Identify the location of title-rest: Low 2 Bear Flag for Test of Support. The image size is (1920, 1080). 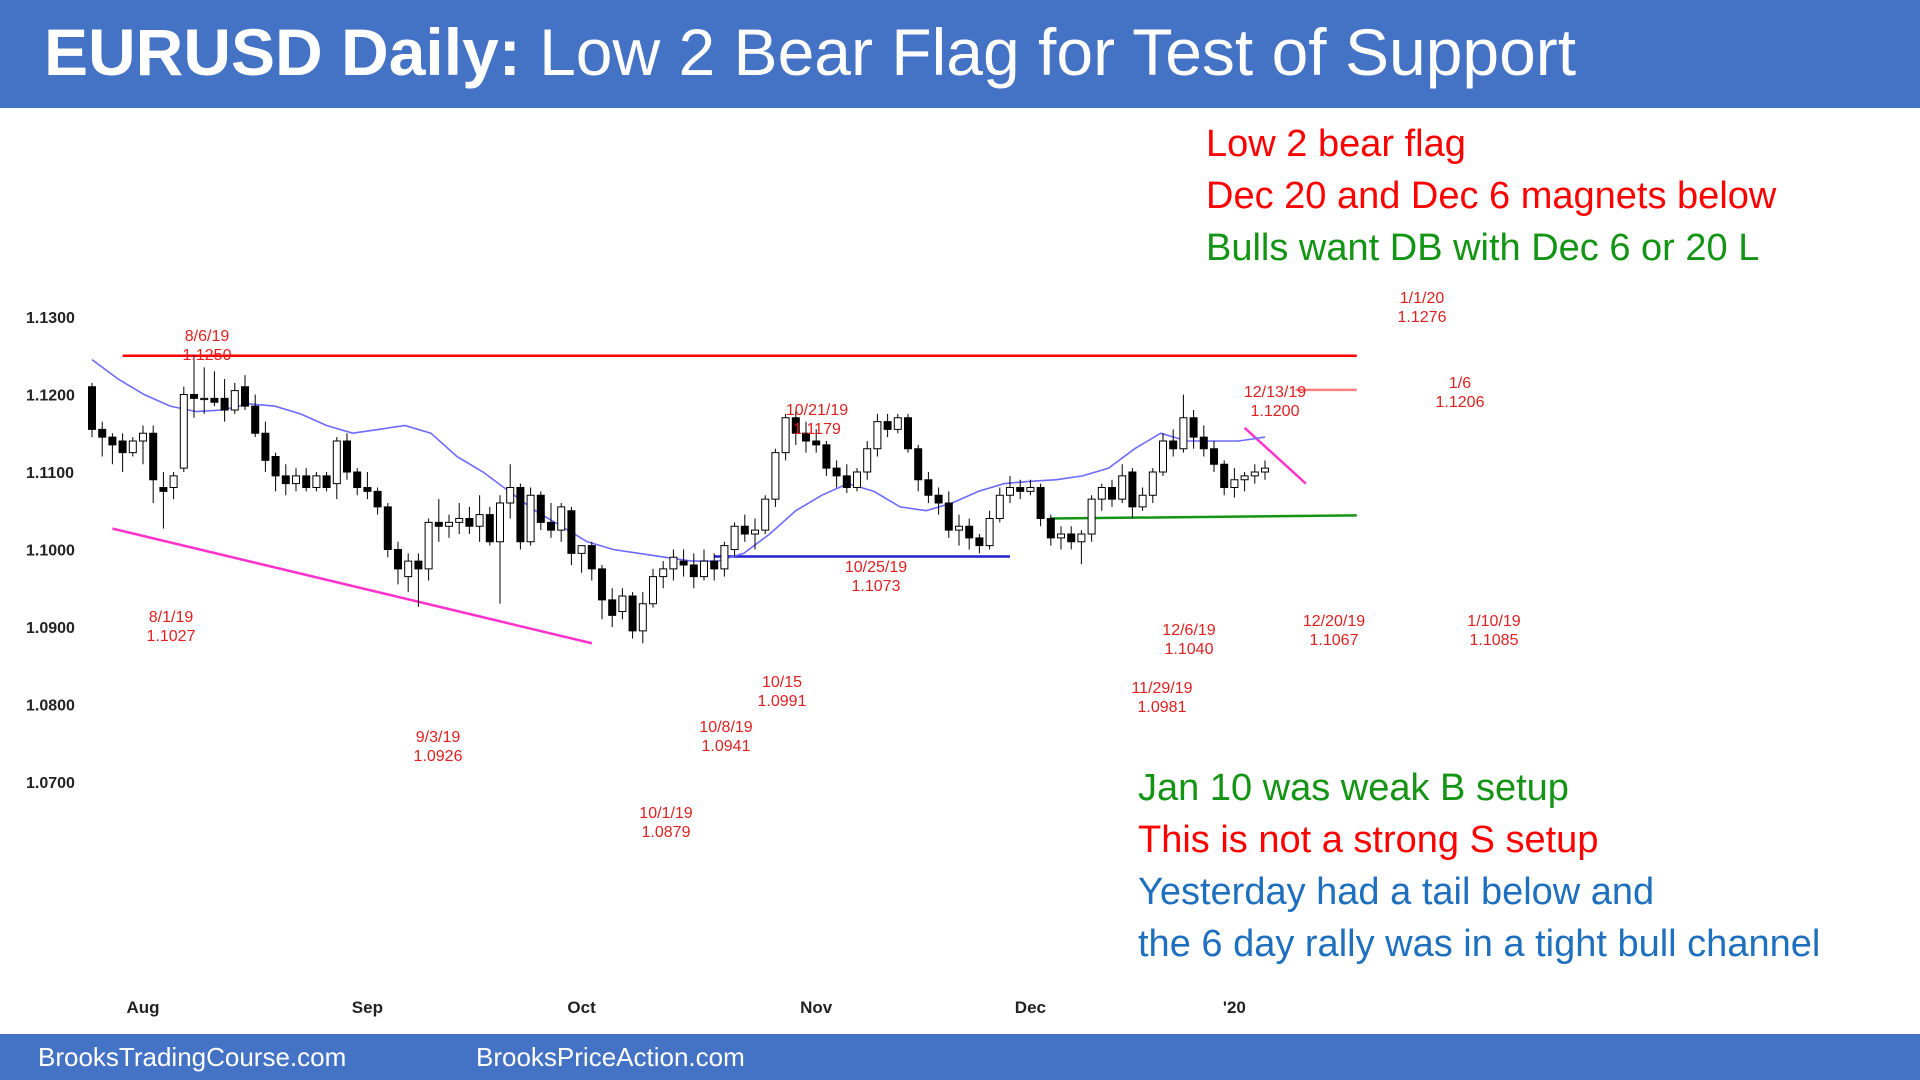
(1048, 52).